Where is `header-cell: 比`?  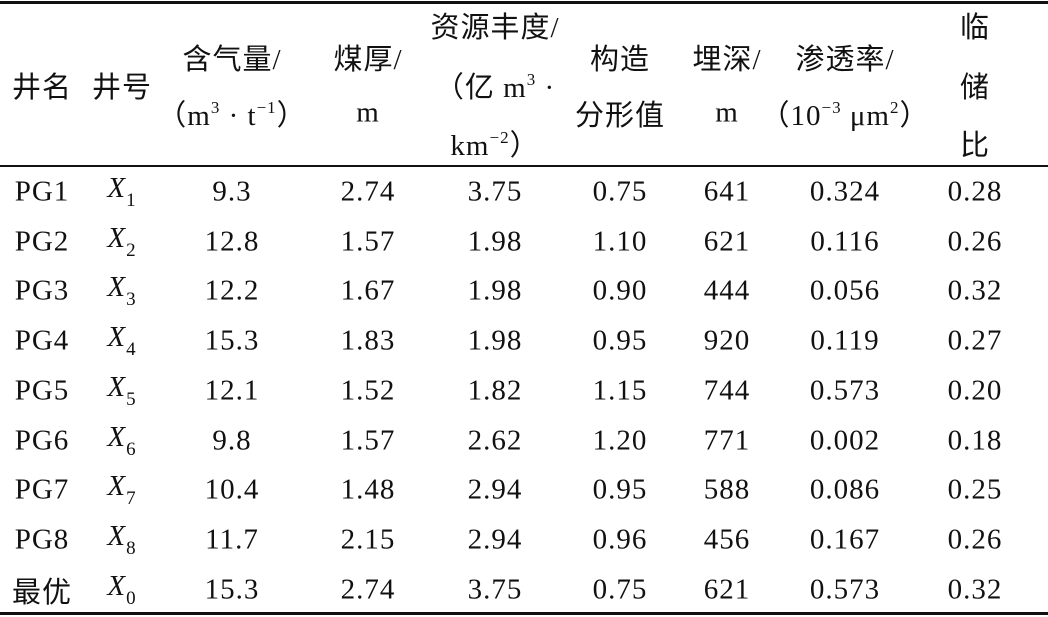
header-cell: 比 is located at coordinates (975, 143).